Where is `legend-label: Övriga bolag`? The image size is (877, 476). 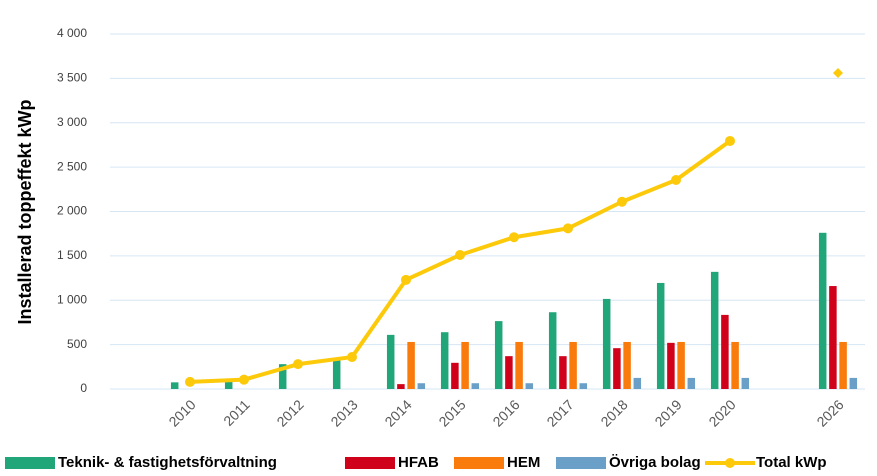
legend-label: Övriga bolag is located at coordinates (655, 462).